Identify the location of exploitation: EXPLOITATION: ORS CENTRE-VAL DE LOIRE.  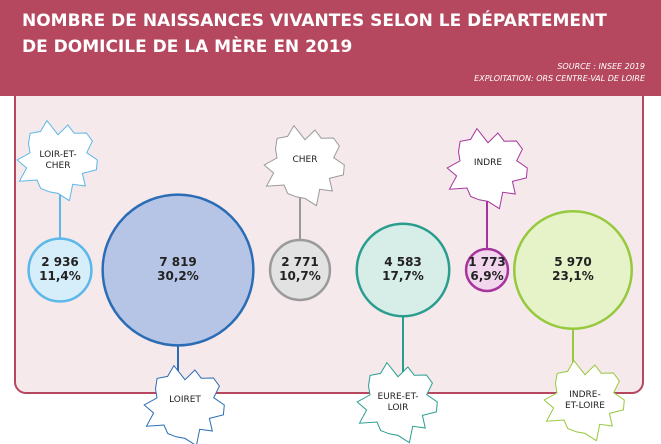
(559, 78).